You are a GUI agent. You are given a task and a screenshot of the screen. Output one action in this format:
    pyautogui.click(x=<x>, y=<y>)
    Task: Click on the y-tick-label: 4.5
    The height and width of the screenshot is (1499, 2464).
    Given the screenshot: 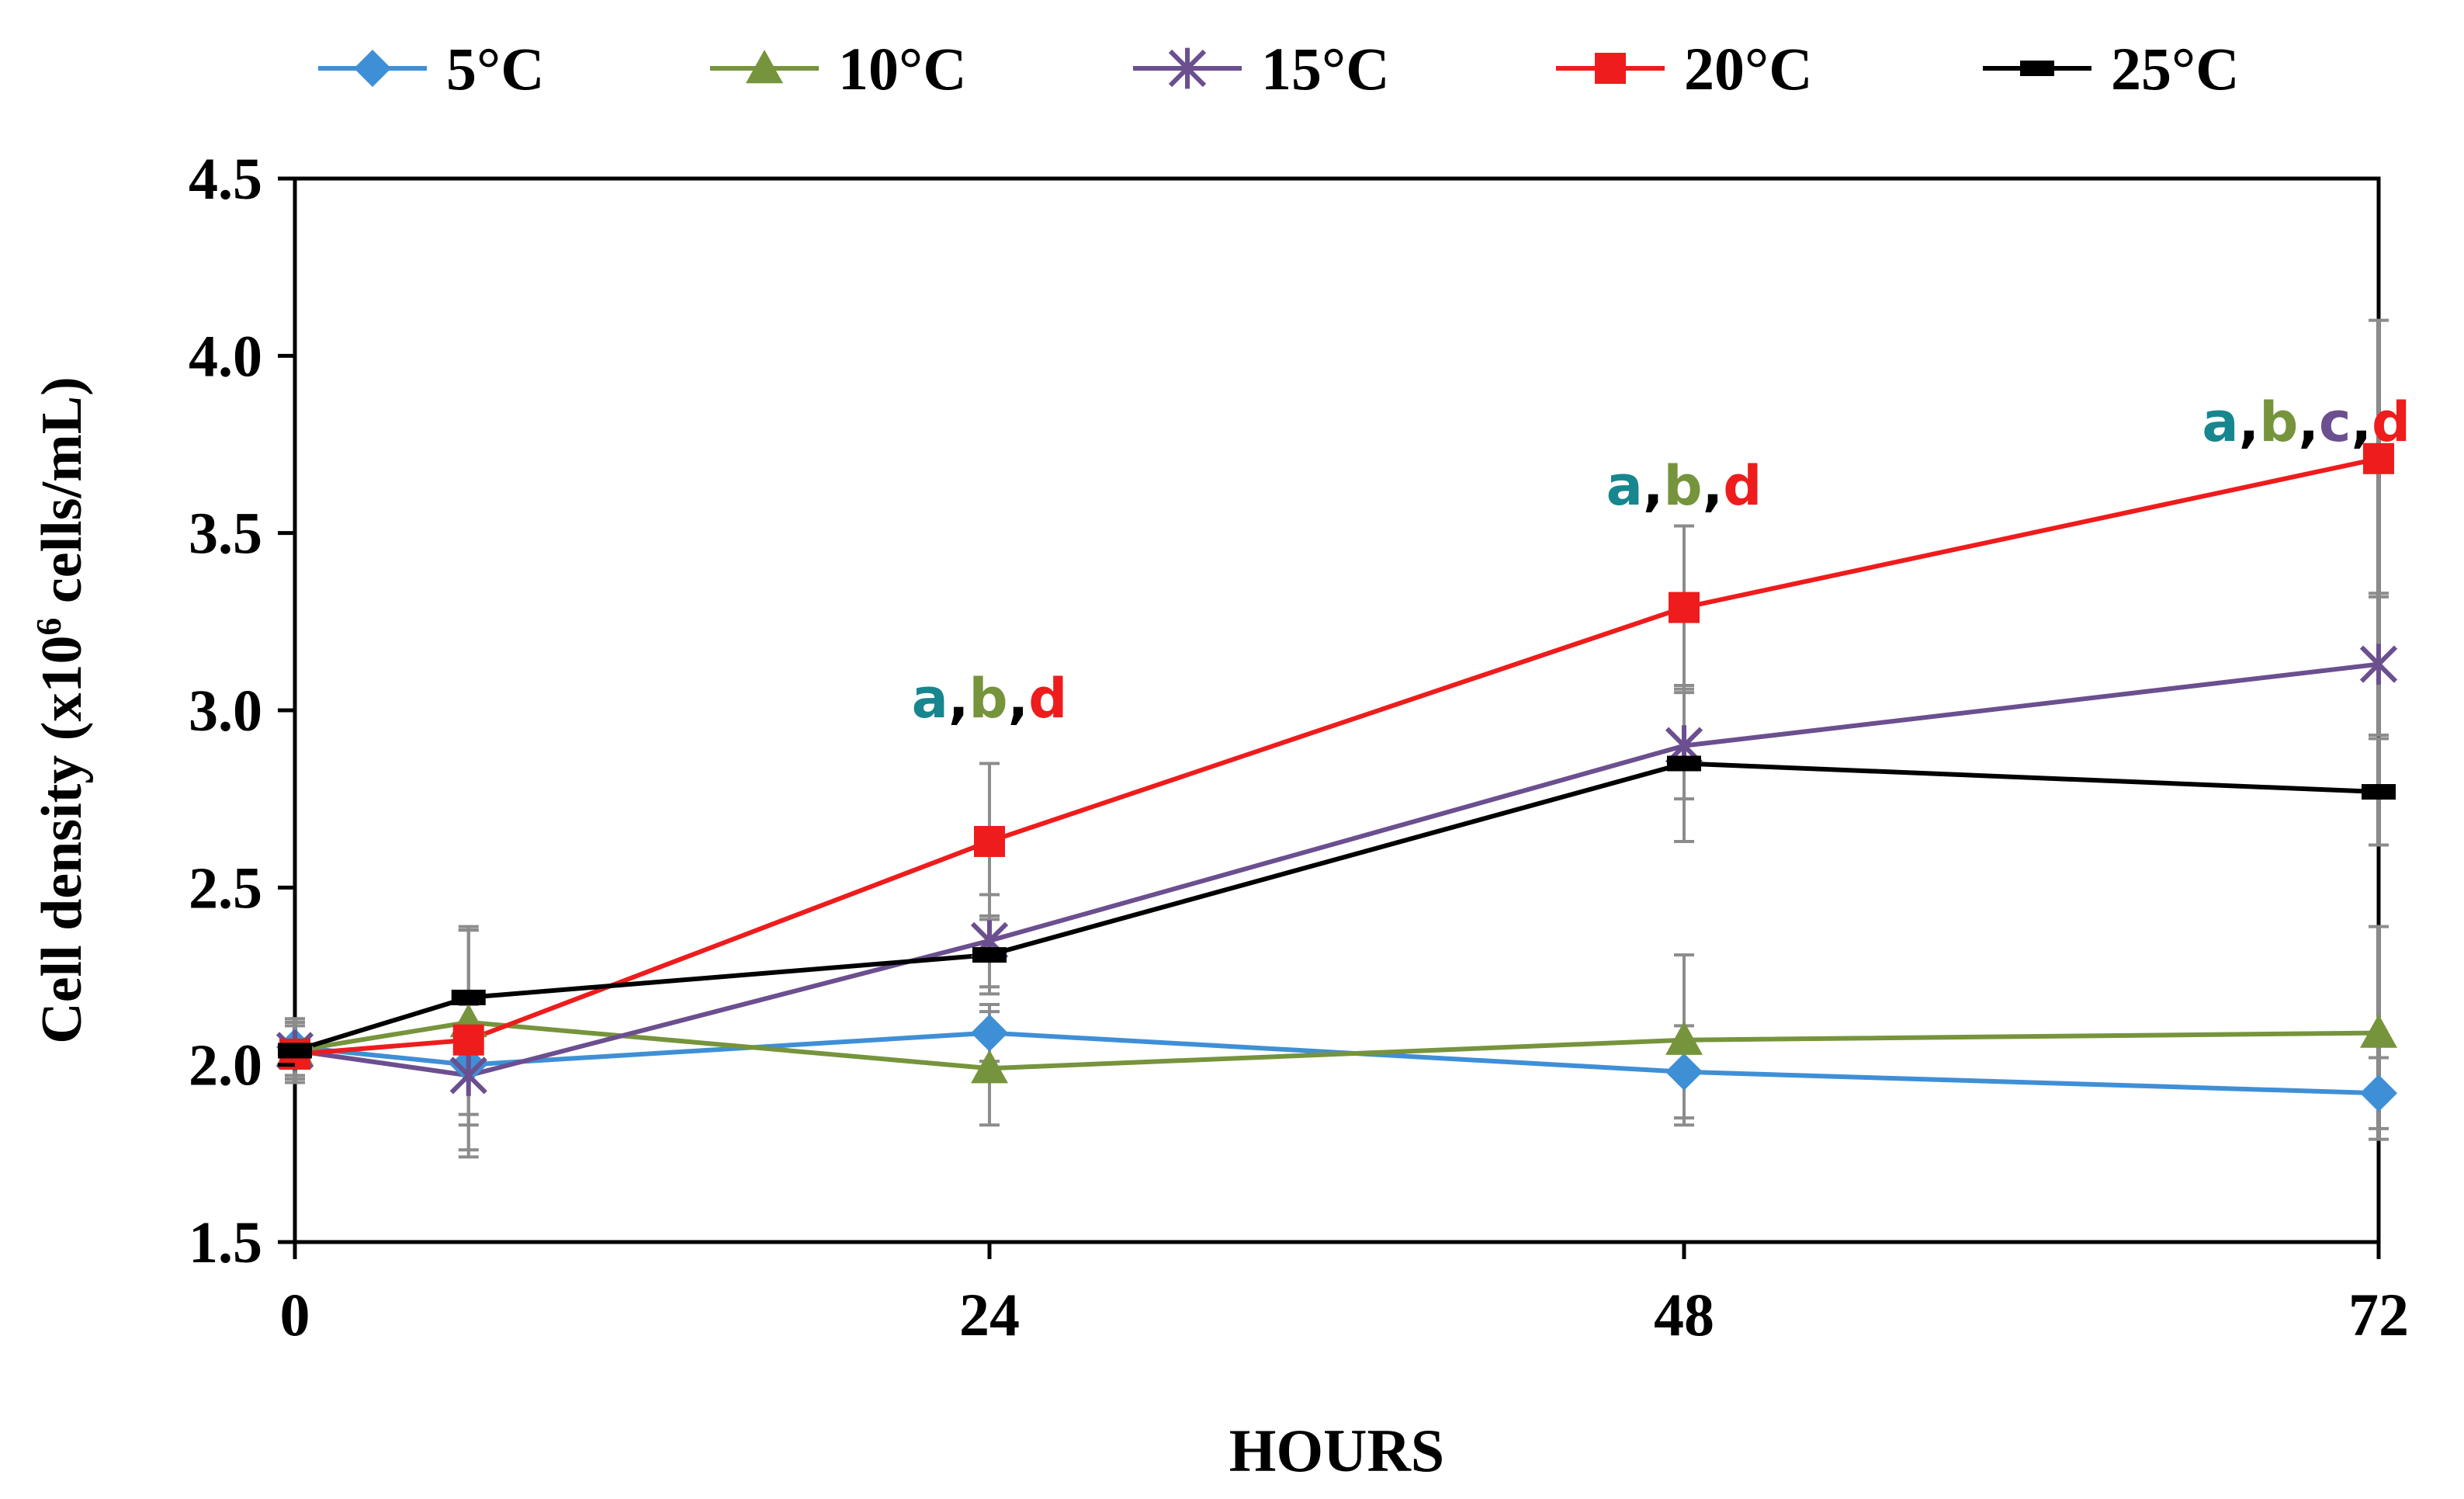 What is the action you would take?
    pyautogui.click(x=226, y=179)
    